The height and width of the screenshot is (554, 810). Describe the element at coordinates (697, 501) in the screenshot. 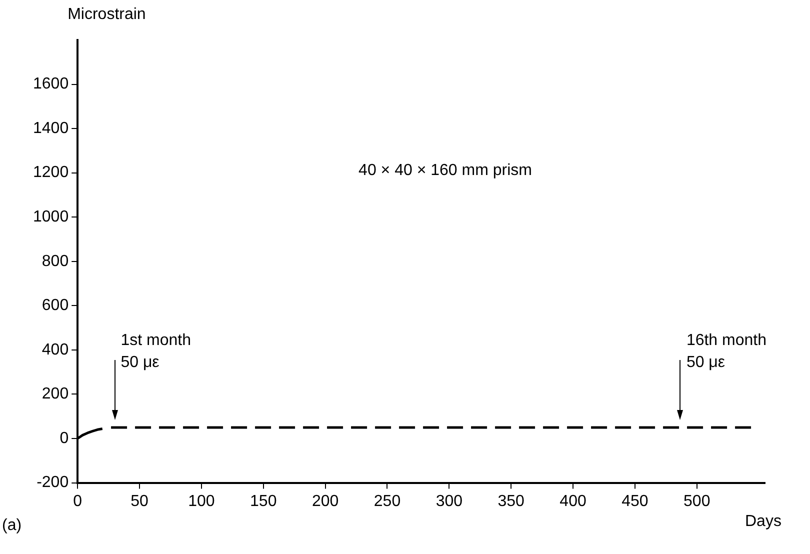

I see `x-tick-label: 500` at that location.